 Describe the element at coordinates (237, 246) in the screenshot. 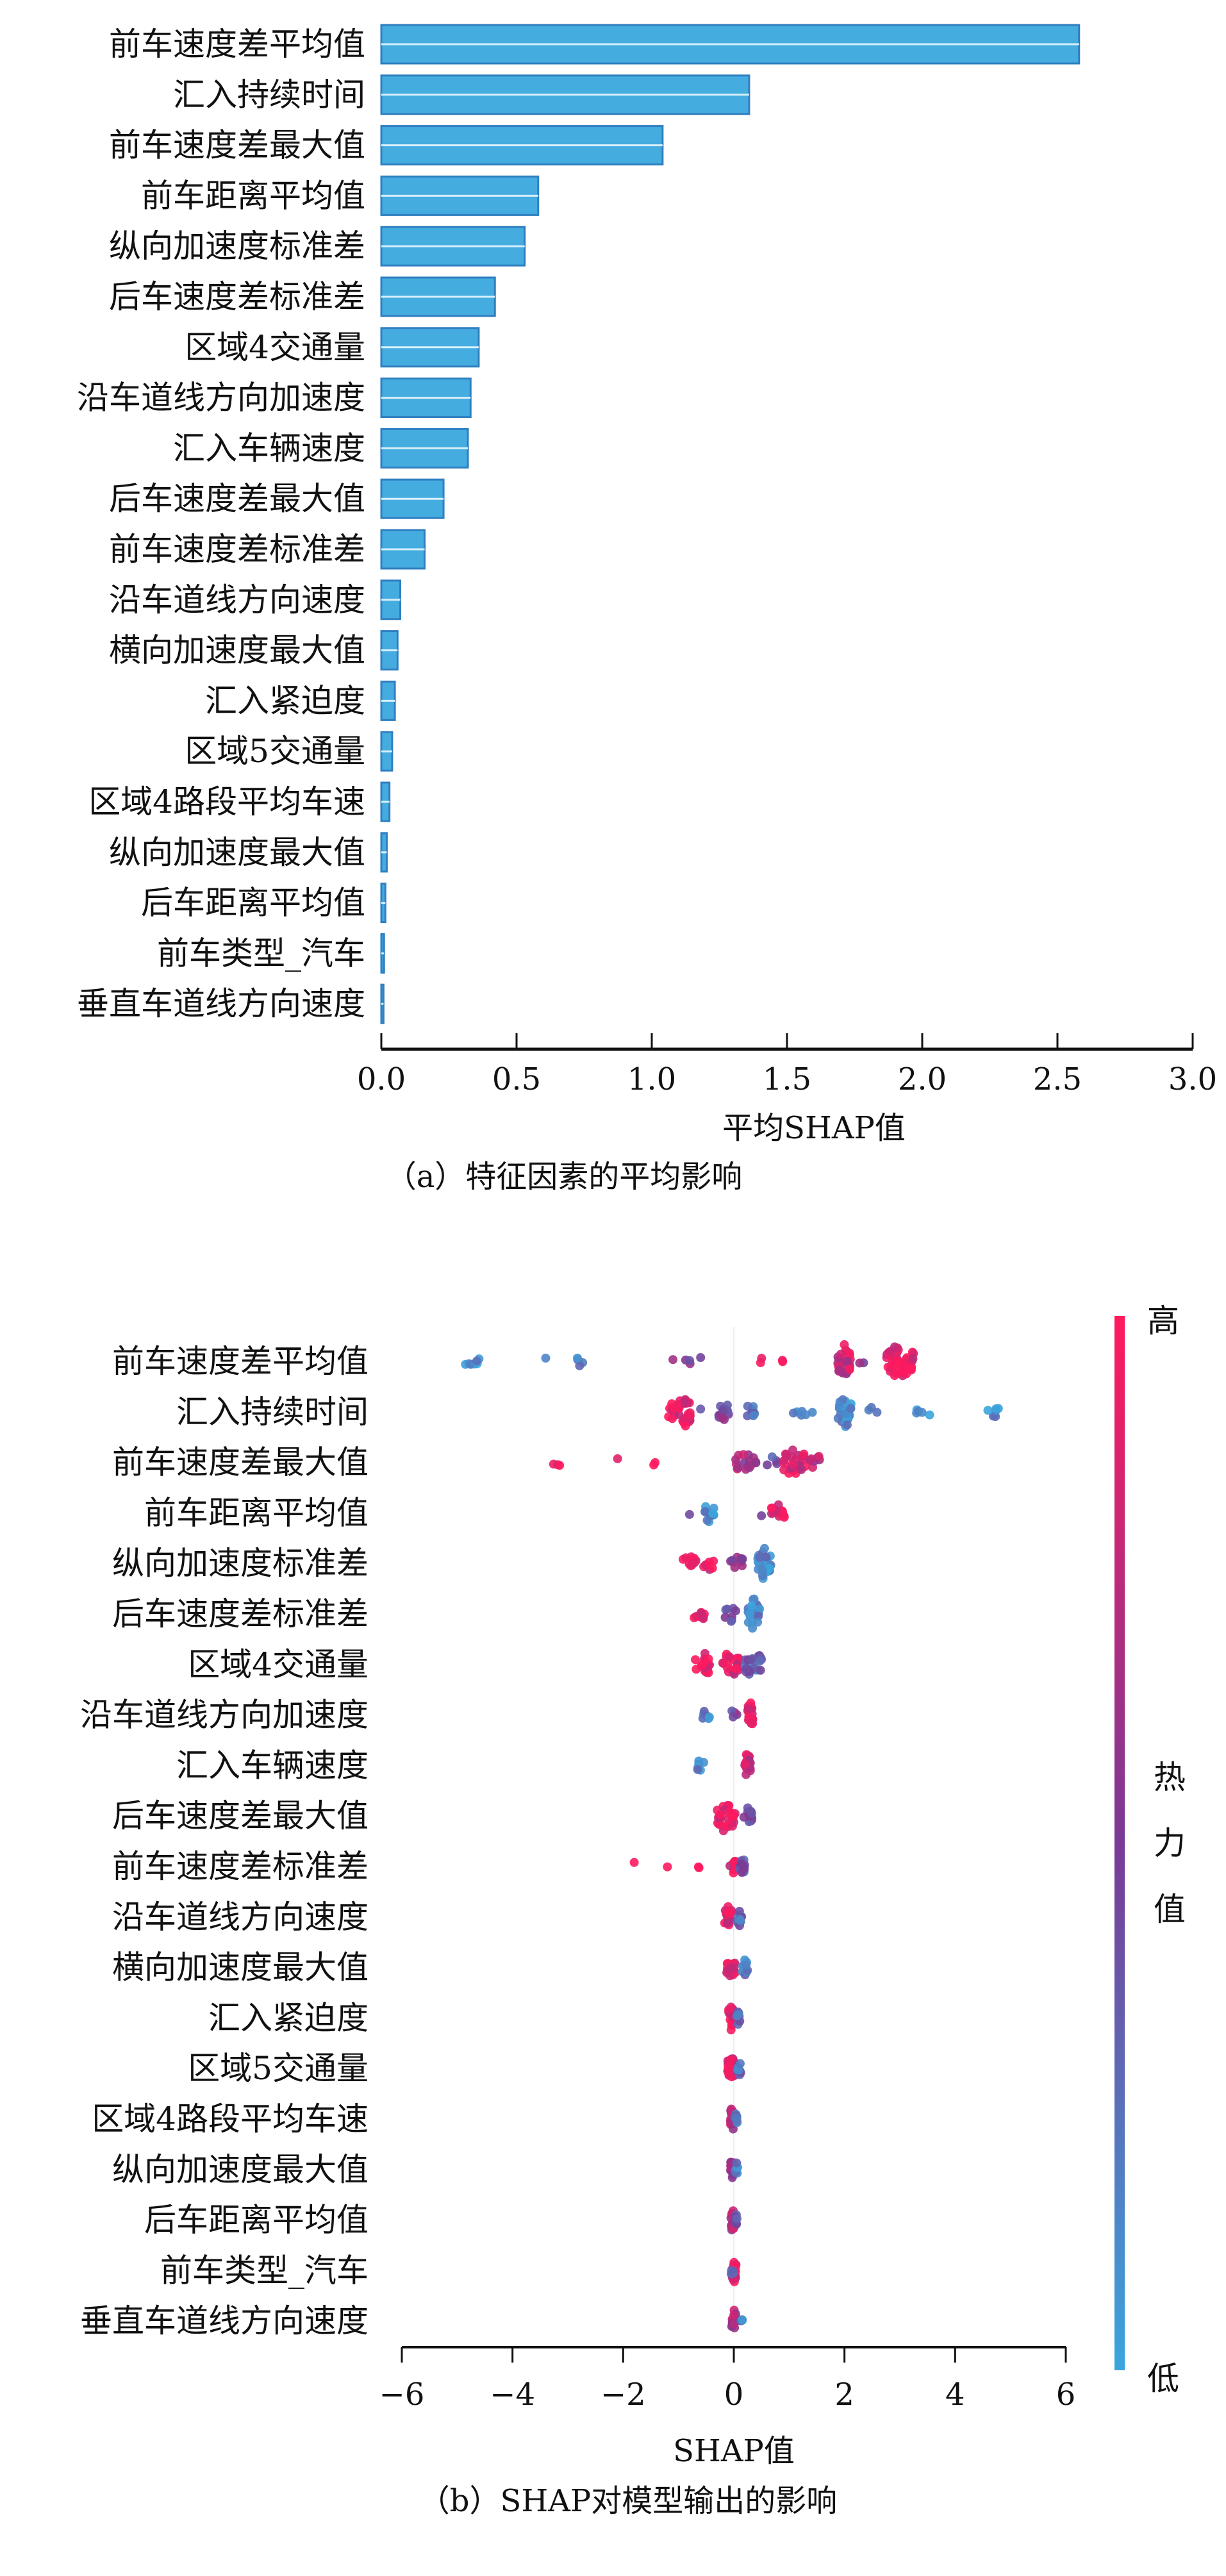

I see `feature-label: 纵向加速度标准差` at that location.